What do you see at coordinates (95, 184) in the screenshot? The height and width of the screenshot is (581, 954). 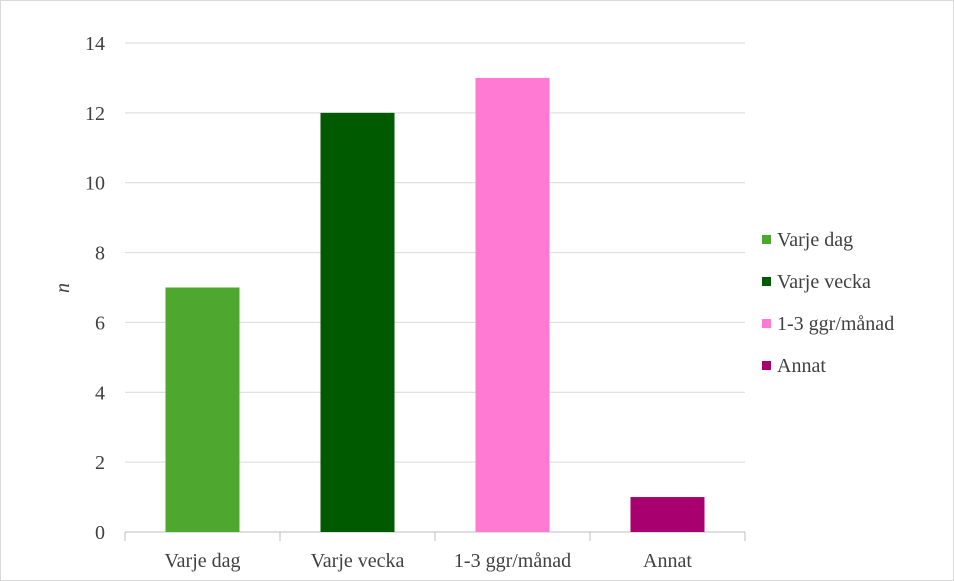 I see `y-tick-label: 10` at bounding box center [95, 184].